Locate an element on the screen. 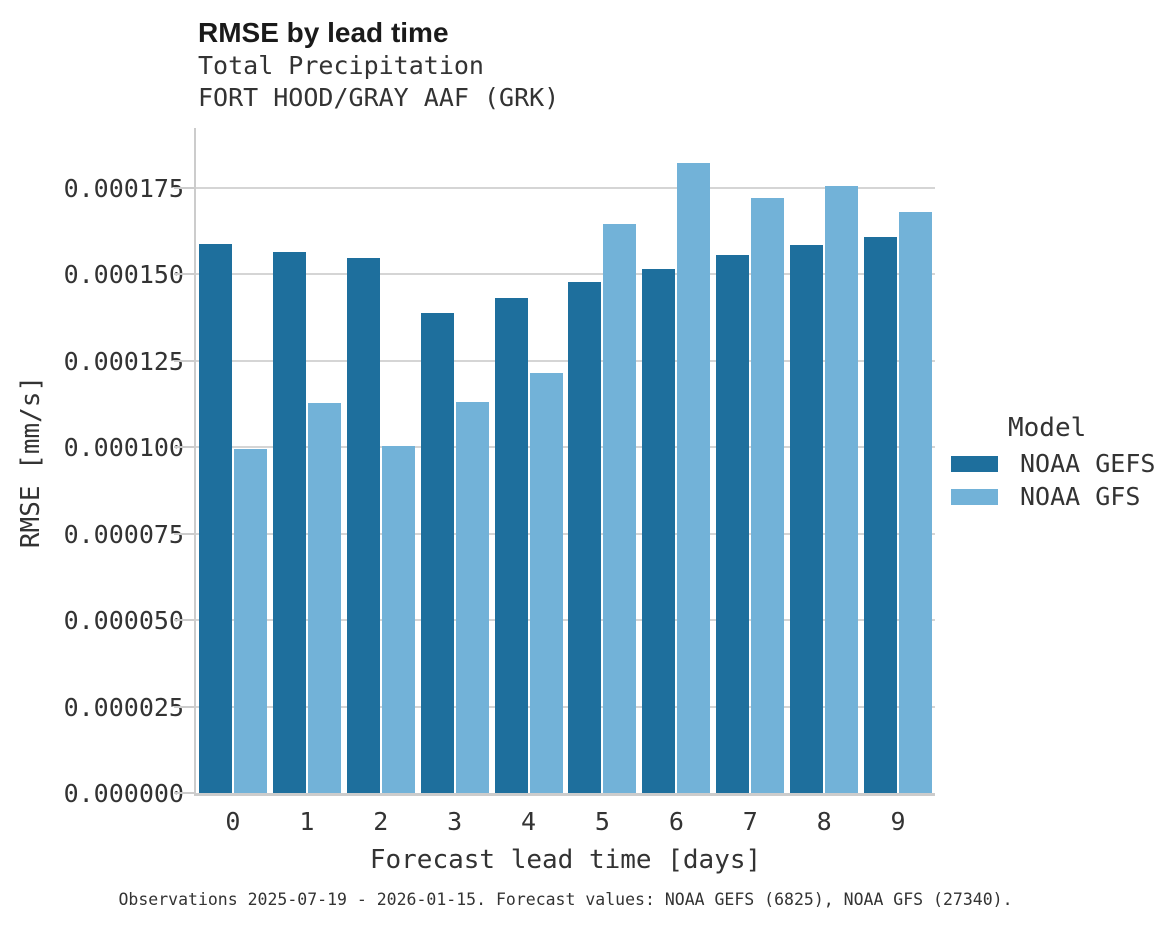 The width and height of the screenshot is (1172, 928). x-tick-label: 0 is located at coordinates (233, 821).